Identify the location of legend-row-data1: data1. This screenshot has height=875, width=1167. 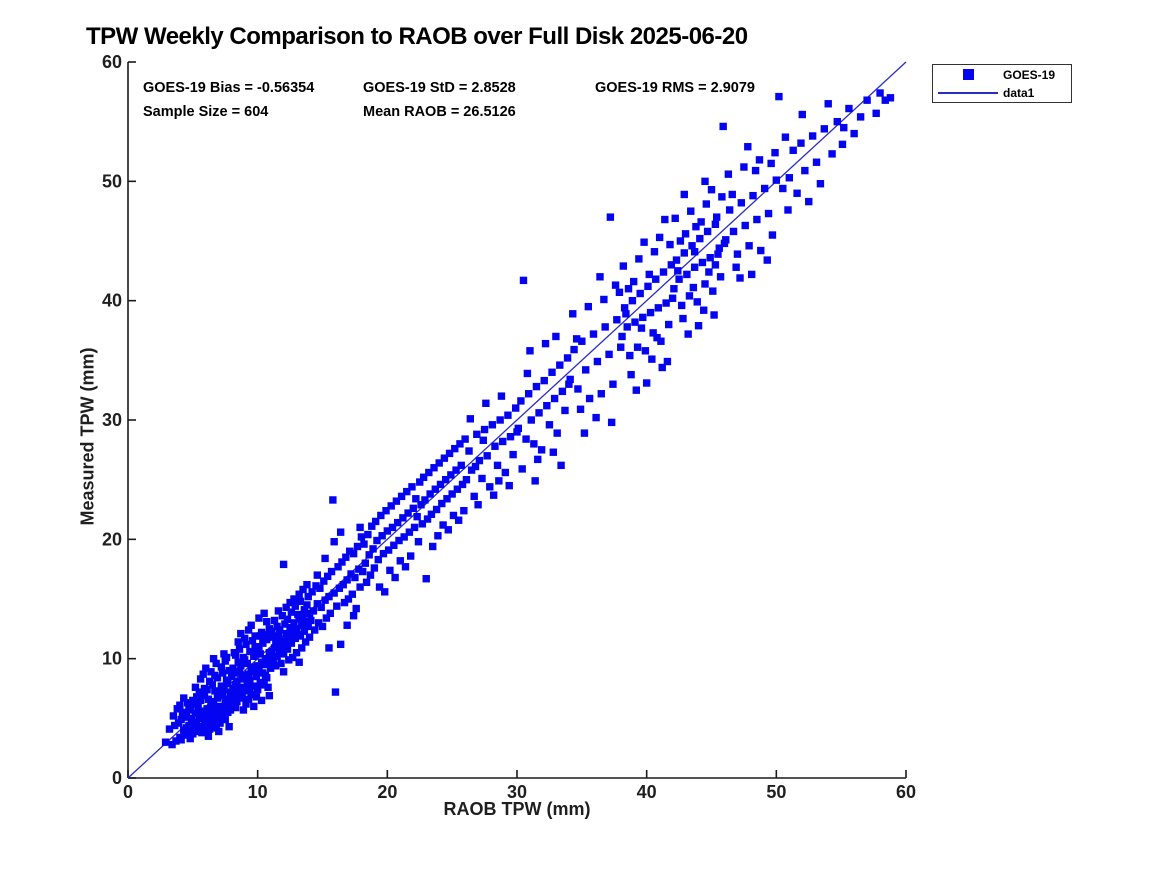
(1002, 92).